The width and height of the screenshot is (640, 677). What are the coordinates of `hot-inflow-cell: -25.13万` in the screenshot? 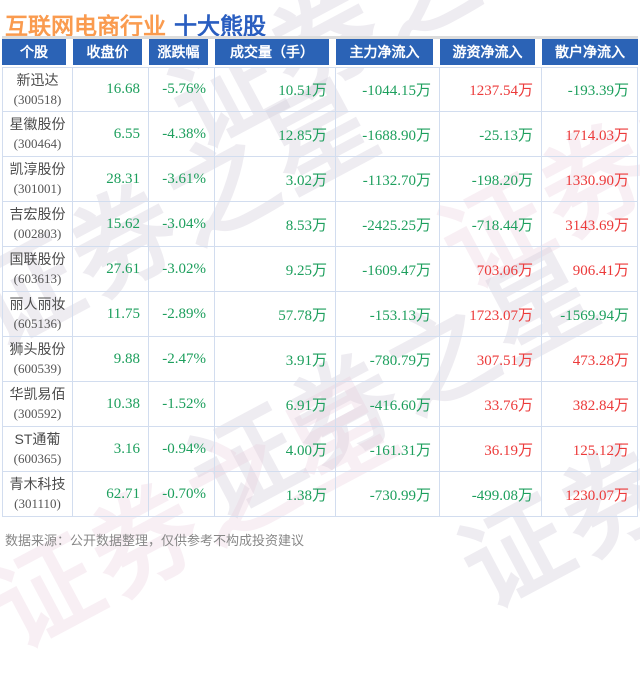 It's located at (491, 134).